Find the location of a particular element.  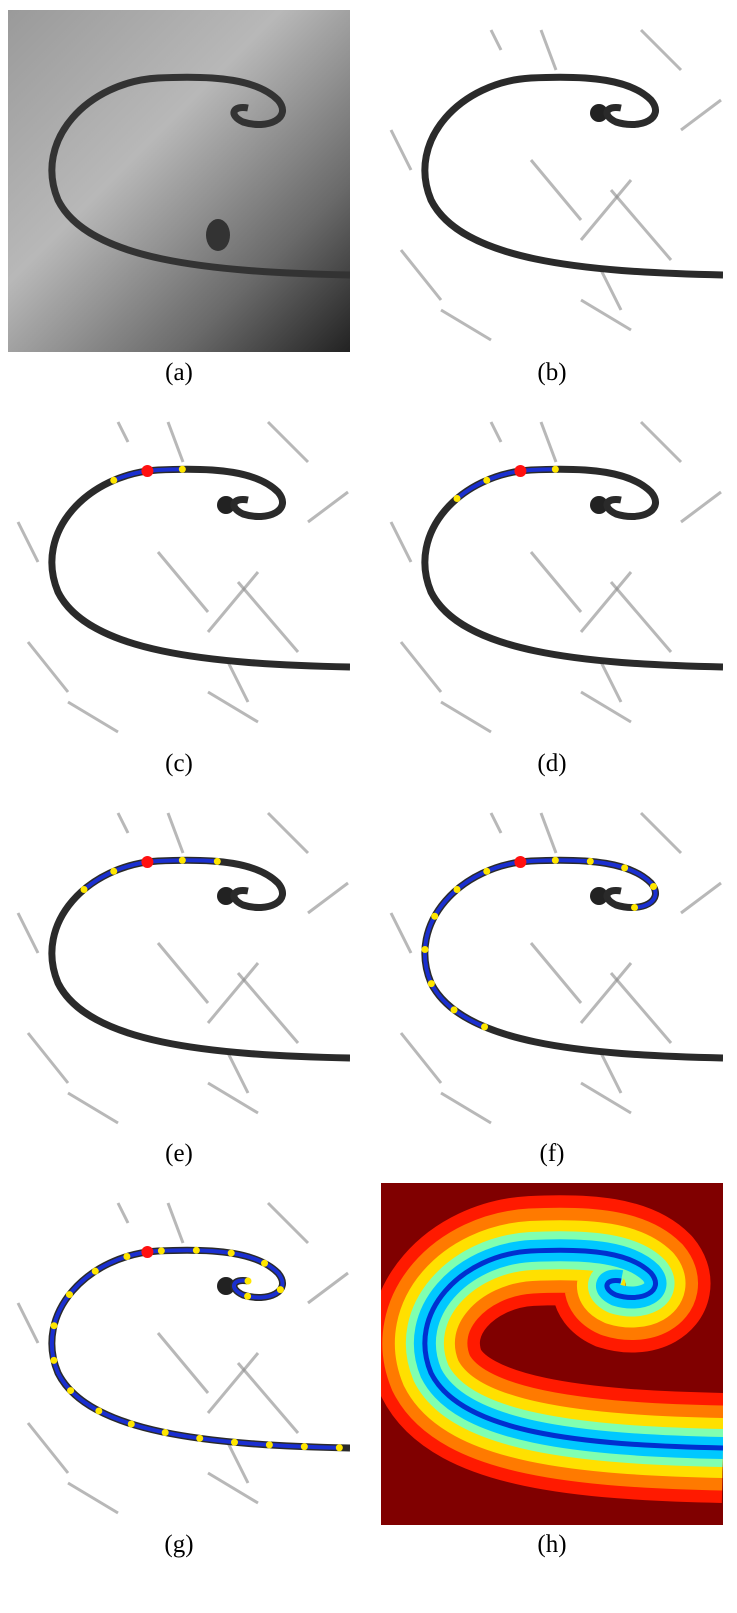

caption: (e) is located at coordinates (179, 1153).